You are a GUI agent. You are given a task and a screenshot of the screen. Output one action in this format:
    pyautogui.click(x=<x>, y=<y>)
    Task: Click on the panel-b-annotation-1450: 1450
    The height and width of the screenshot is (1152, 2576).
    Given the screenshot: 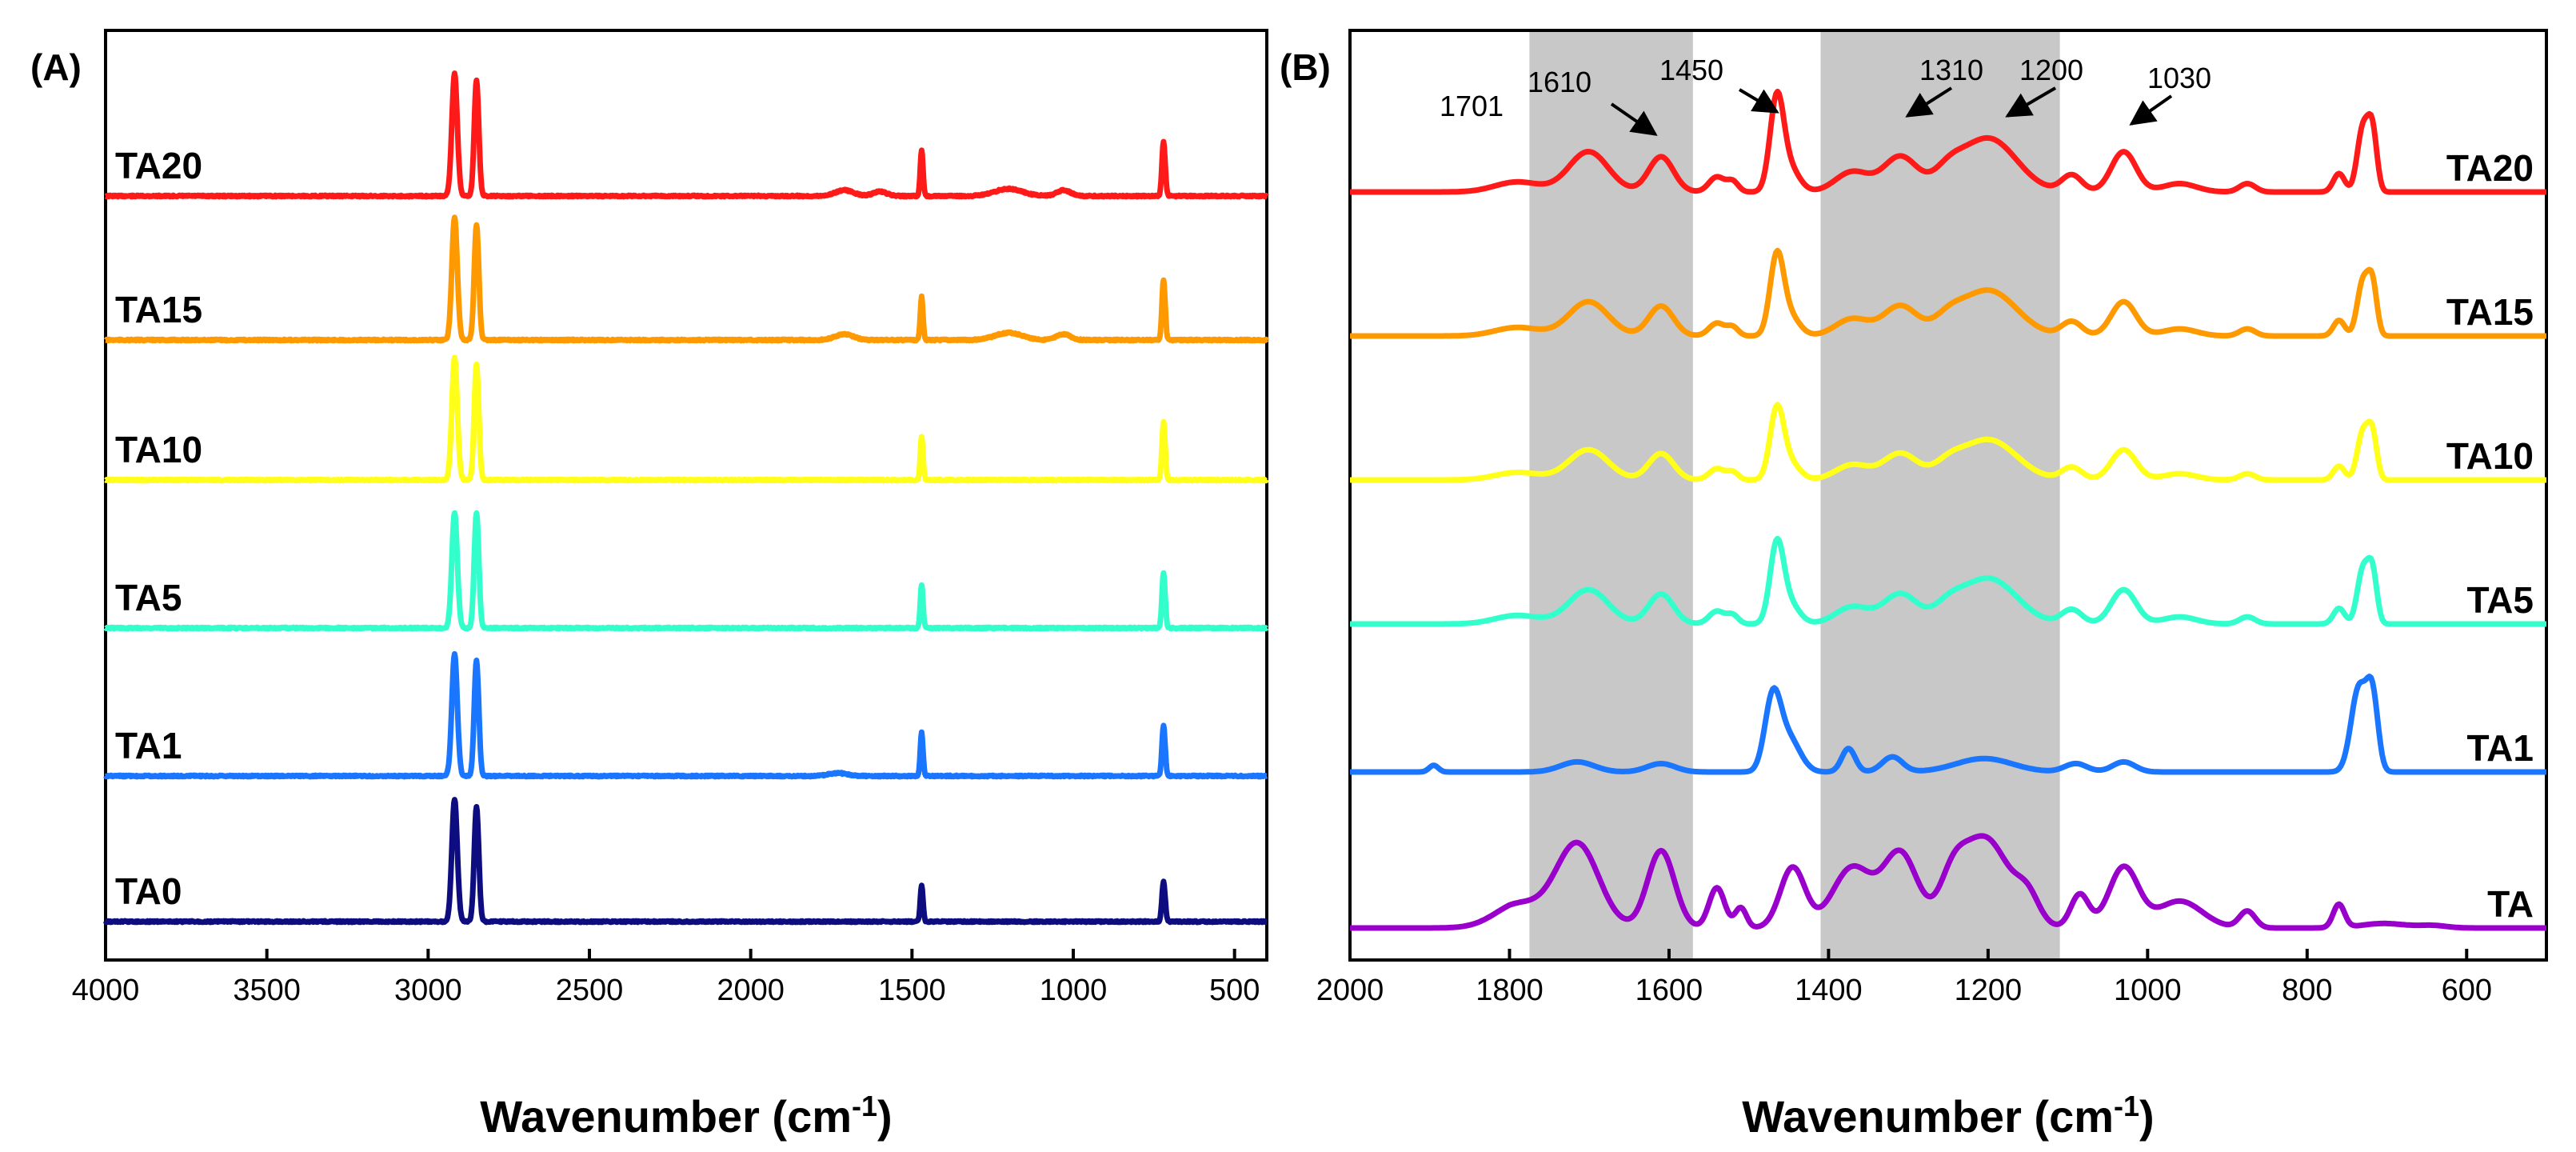 What is the action you would take?
    pyautogui.click(x=1691, y=70)
    